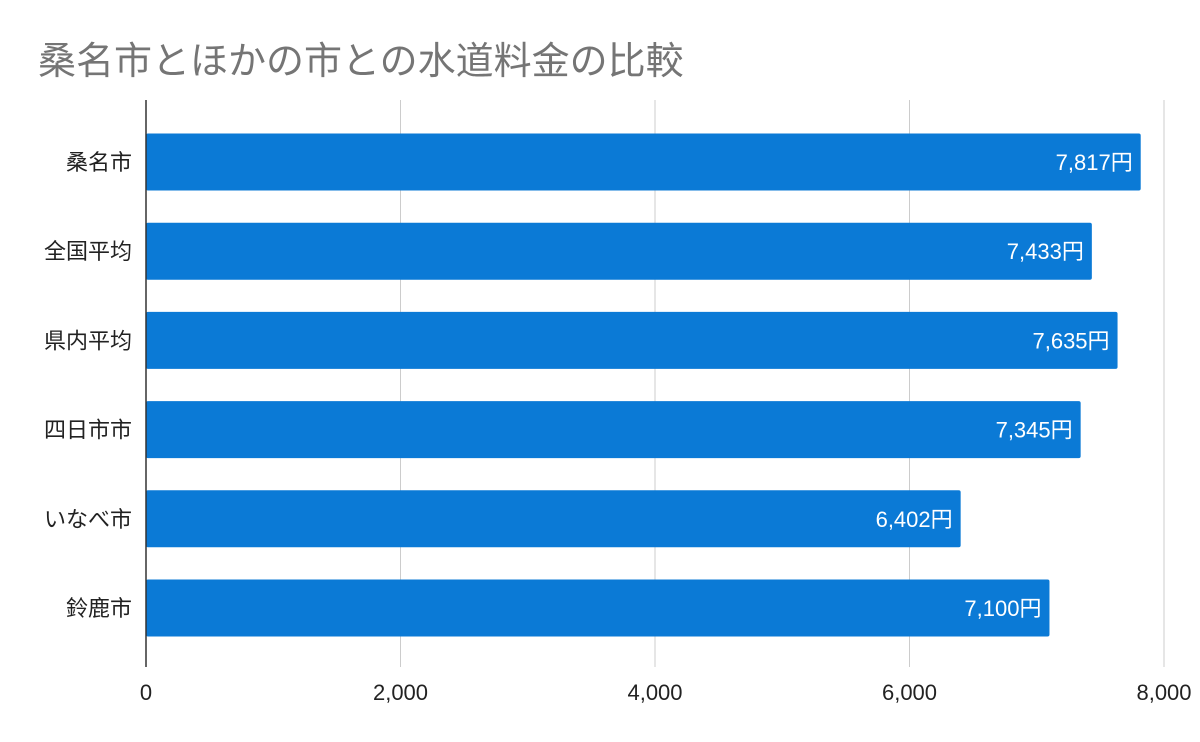  I want to click on data-label: 7,433円, so click(1045, 251).